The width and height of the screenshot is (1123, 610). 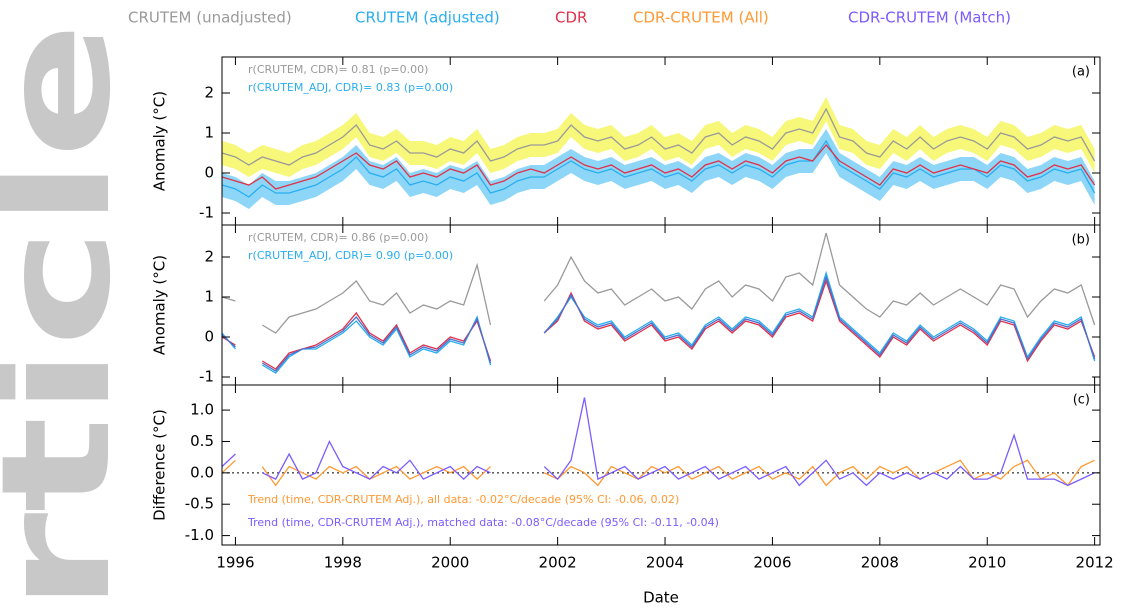 I want to click on x-tick-label: 2006, so click(x=772, y=563).